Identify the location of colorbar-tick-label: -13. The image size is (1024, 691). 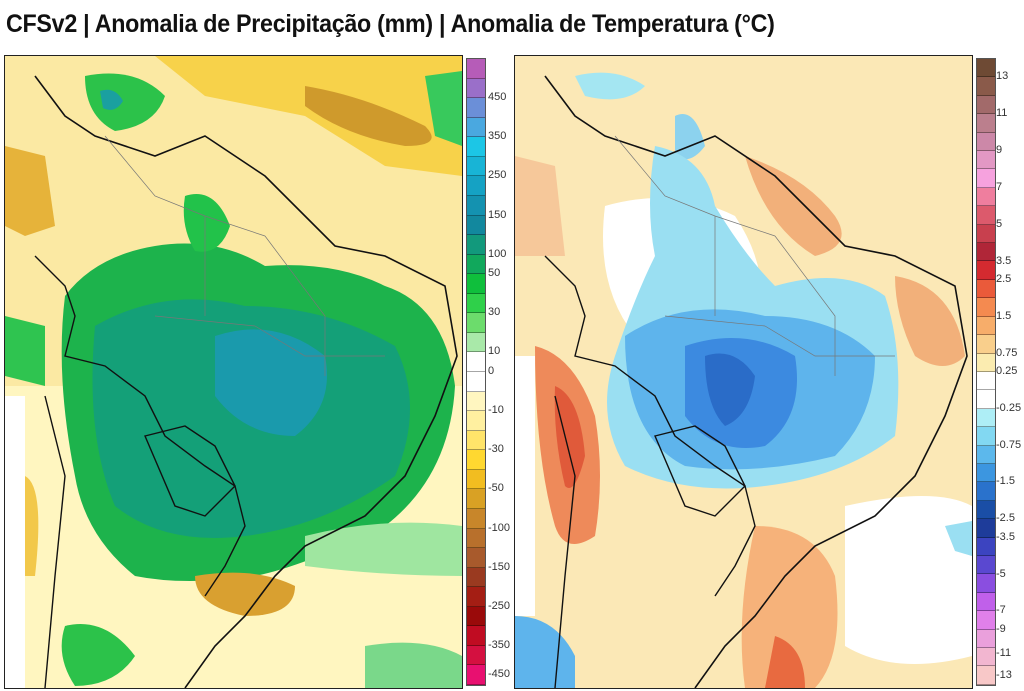
(1004, 674).